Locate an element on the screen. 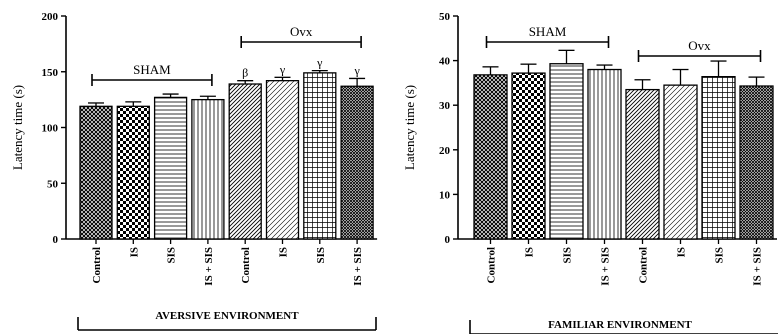  y-tick-label: 10 is located at coordinates (445, 195).